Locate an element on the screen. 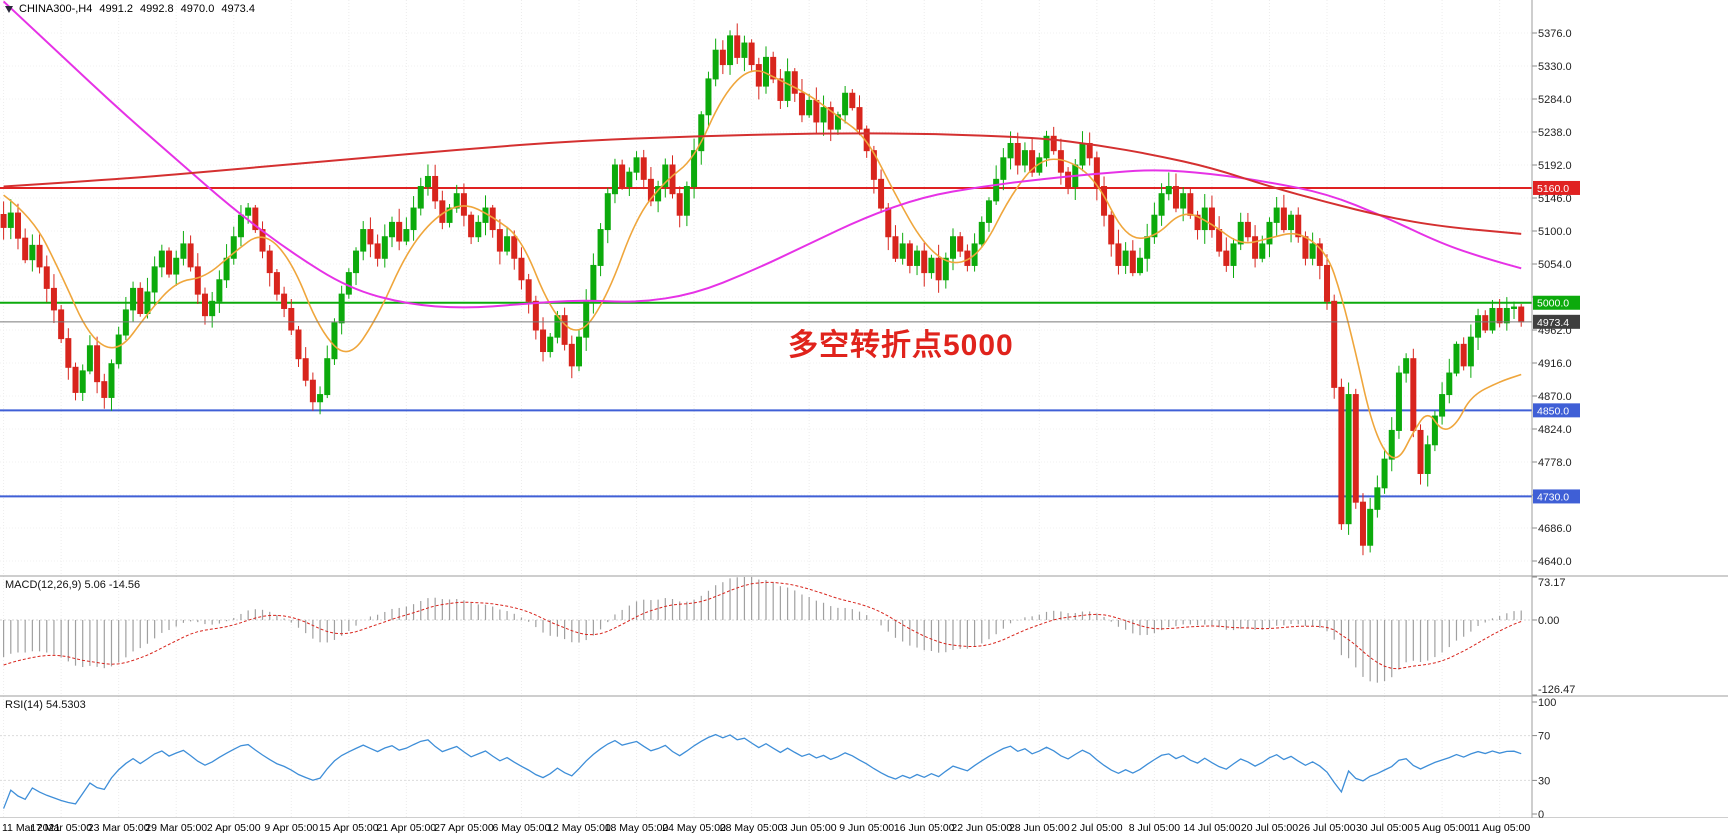 Image resolution: width=1728 pixels, height=838 pixels. price-annotation: 多空转折点5000 is located at coordinates (901, 345).